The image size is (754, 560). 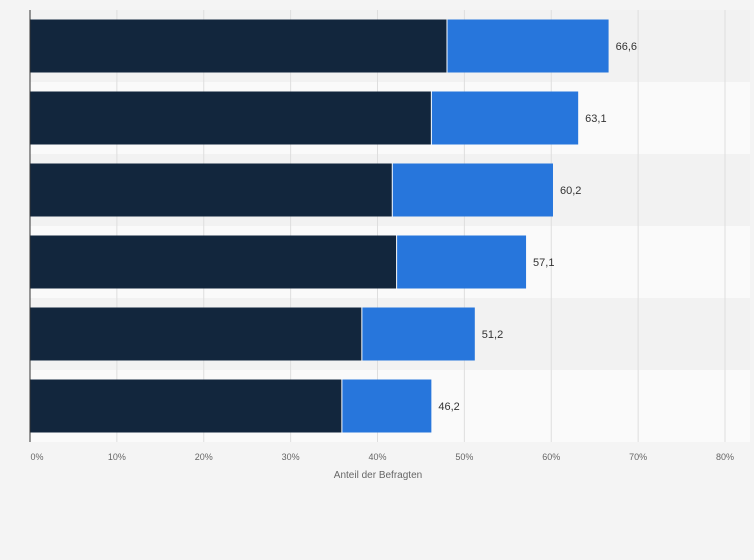 What do you see at coordinates (725, 457) in the screenshot?
I see `x-tick-label: 80%` at bounding box center [725, 457].